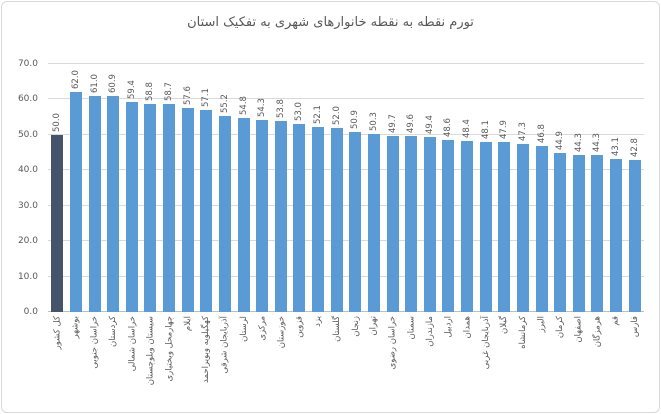  Describe the element at coordinates (169, 349) in the screenshot. I see `x-axis-label: چهارمحل وبختیاری` at that location.